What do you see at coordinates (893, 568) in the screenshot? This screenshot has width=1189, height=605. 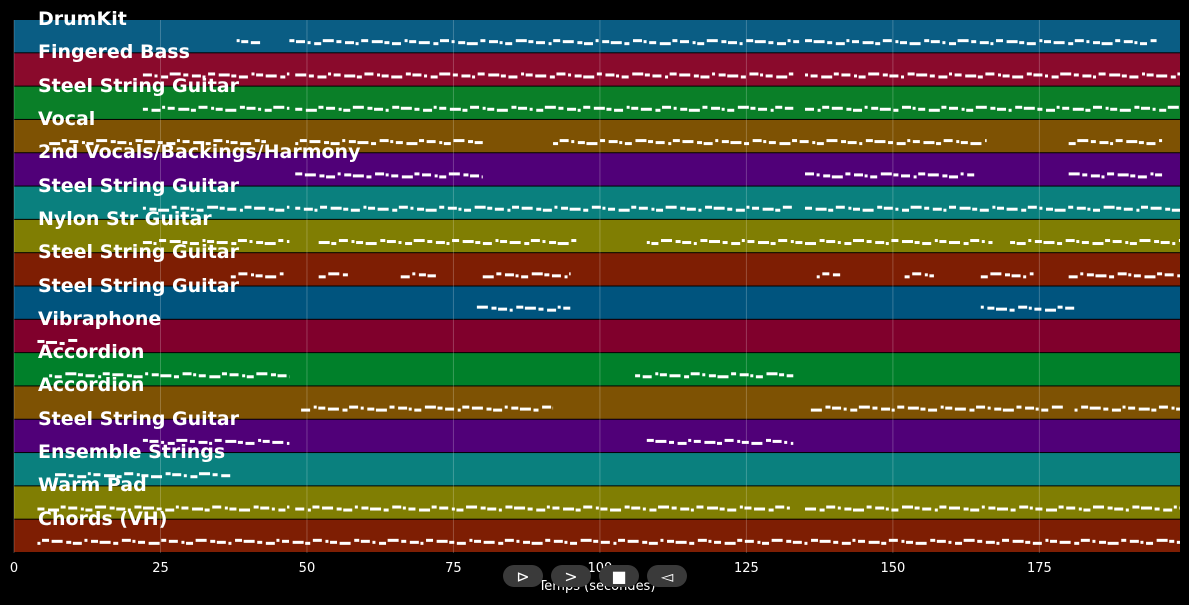 I see `tick-label: 150` at bounding box center [893, 568].